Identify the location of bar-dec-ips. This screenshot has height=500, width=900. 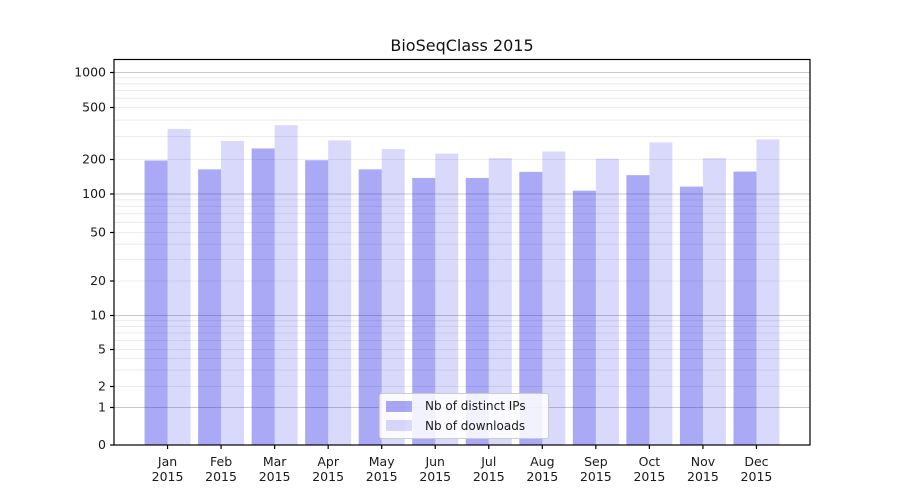
(745, 308).